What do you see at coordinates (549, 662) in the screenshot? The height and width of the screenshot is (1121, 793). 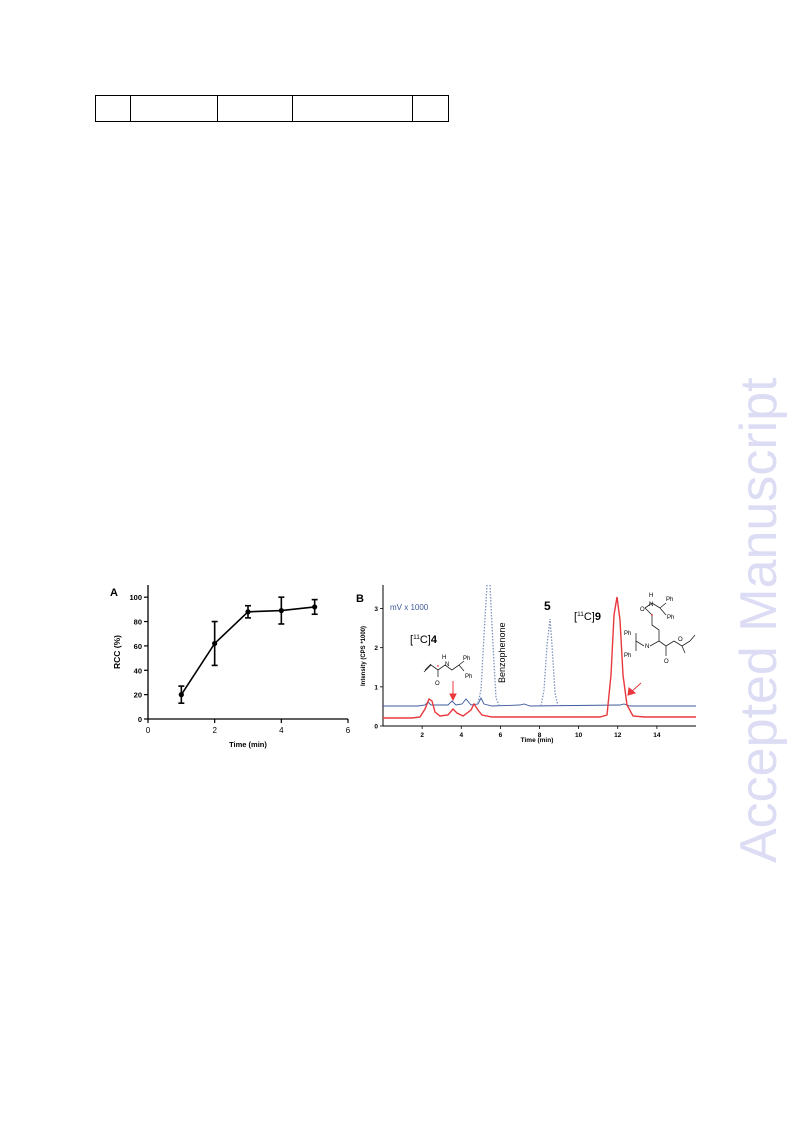 I see `uv-compound5-peak` at bounding box center [549, 662].